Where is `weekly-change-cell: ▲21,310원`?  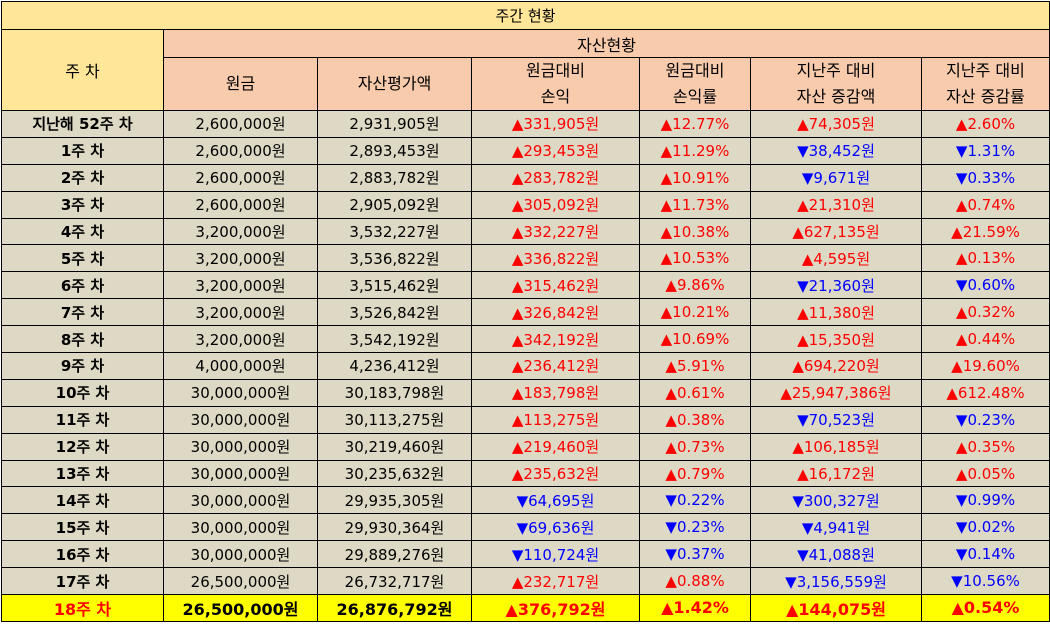
weekly-change-cell: ▲21,310원 is located at coordinates (836, 204).